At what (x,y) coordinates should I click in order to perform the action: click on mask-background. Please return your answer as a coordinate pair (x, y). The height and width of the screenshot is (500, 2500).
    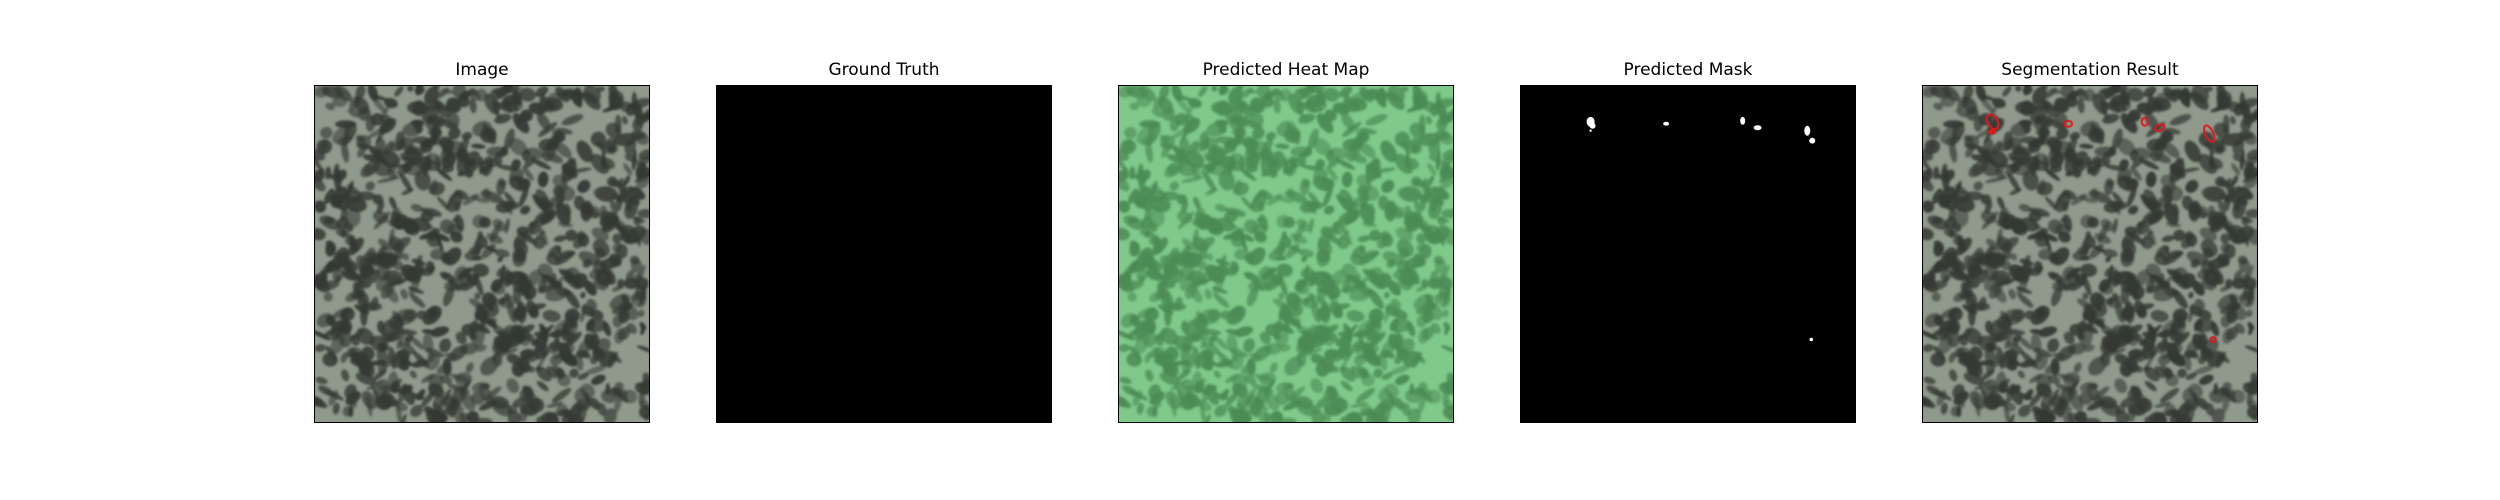
    Looking at the image, I should click on (1688, 254).